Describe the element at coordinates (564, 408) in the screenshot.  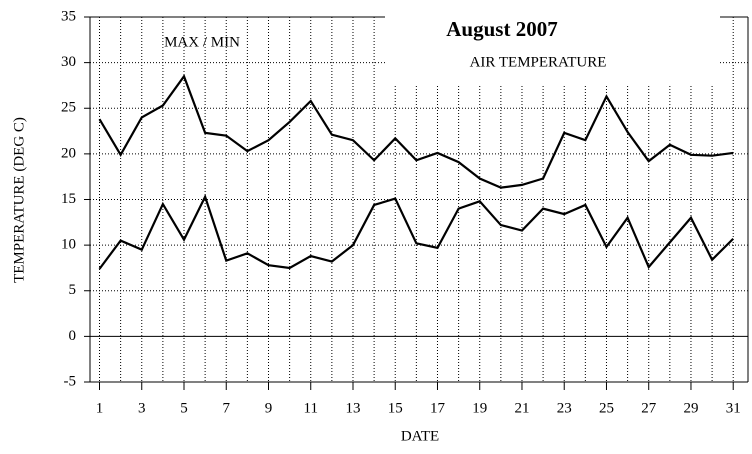
I see `x-tick-label: 23` at that location.